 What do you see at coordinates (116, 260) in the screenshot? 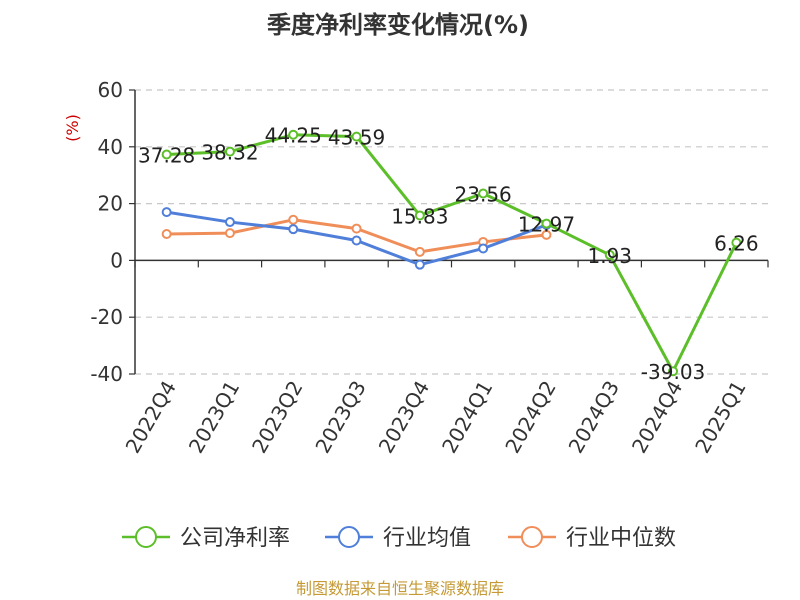
I see `y-tick-label: 0` at bounding box center [116, 260].